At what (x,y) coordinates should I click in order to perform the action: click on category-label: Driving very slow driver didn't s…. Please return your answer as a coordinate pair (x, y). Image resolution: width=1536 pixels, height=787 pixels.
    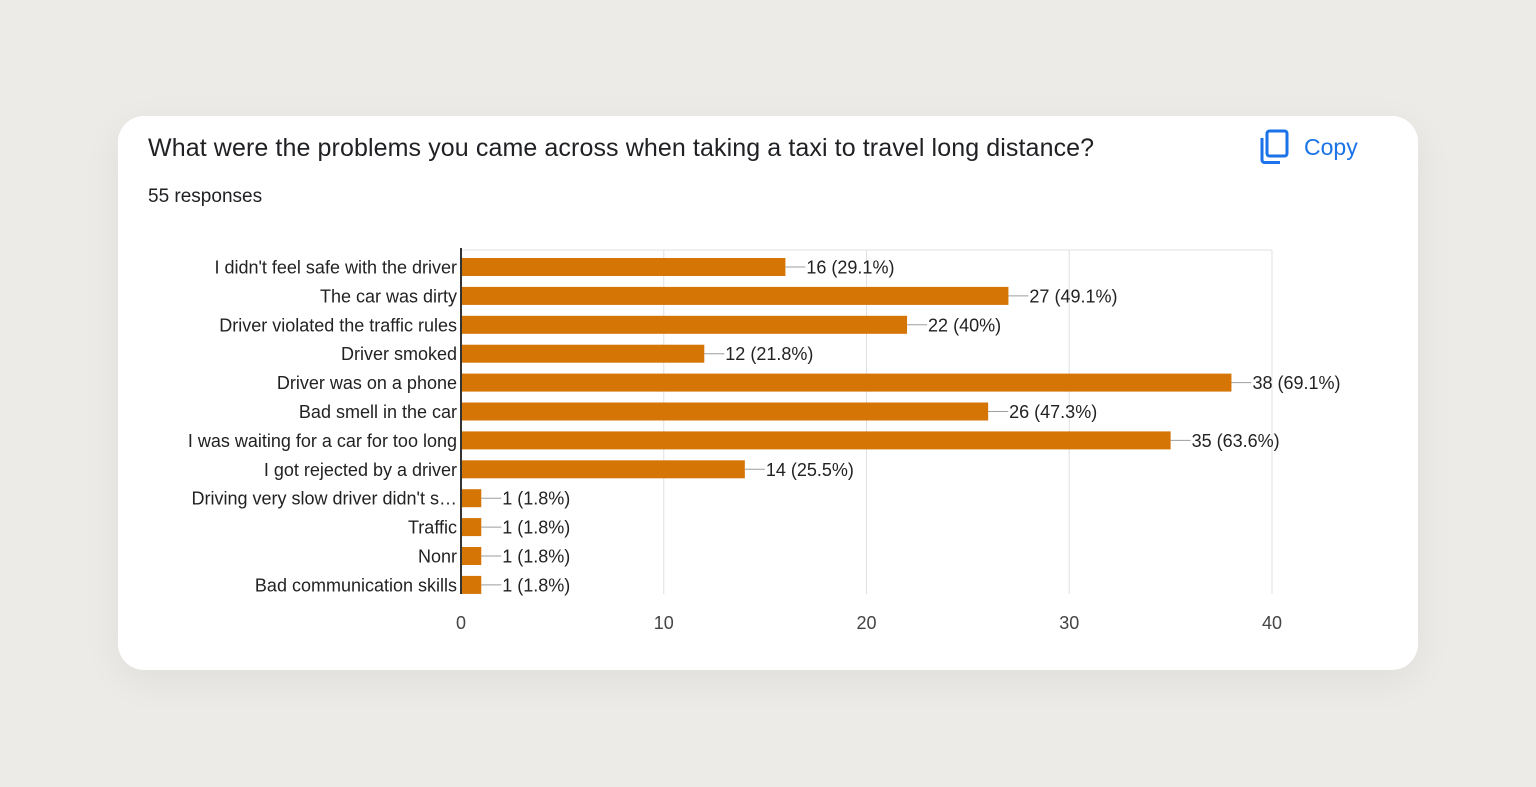
    Looking at the image, I should click on (324, 499).